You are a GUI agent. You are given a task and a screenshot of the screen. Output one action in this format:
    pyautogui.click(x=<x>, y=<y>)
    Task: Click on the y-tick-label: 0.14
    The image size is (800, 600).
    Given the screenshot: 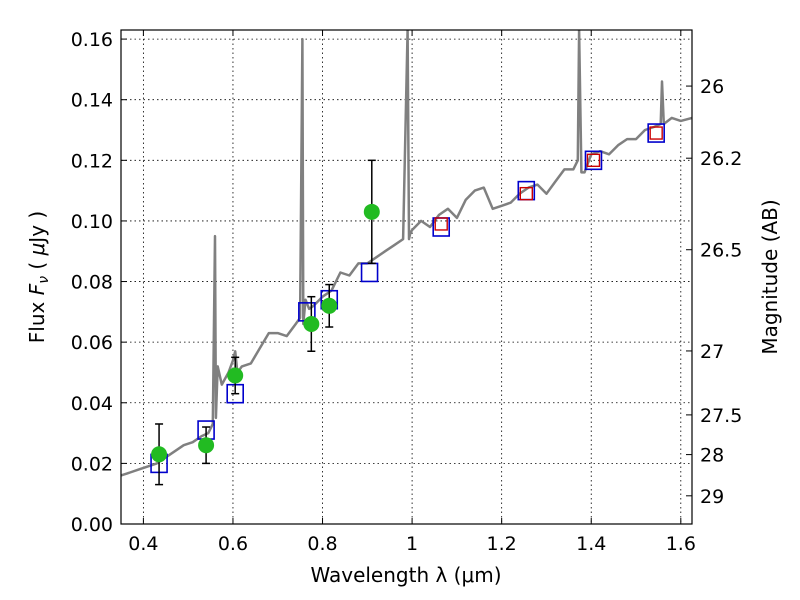 What is the action you would take?
    pyautogui.click(x=92, y=101)
    